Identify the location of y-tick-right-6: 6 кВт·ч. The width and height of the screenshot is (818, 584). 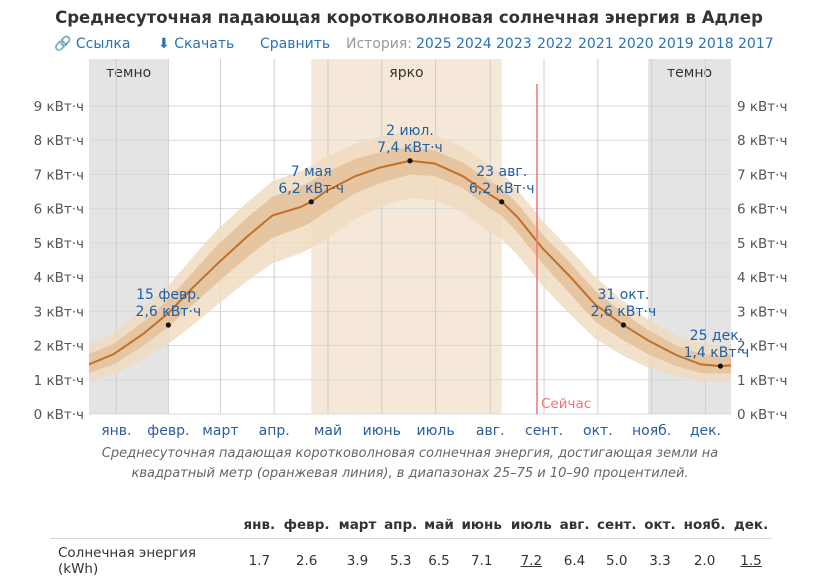
(762, 210).